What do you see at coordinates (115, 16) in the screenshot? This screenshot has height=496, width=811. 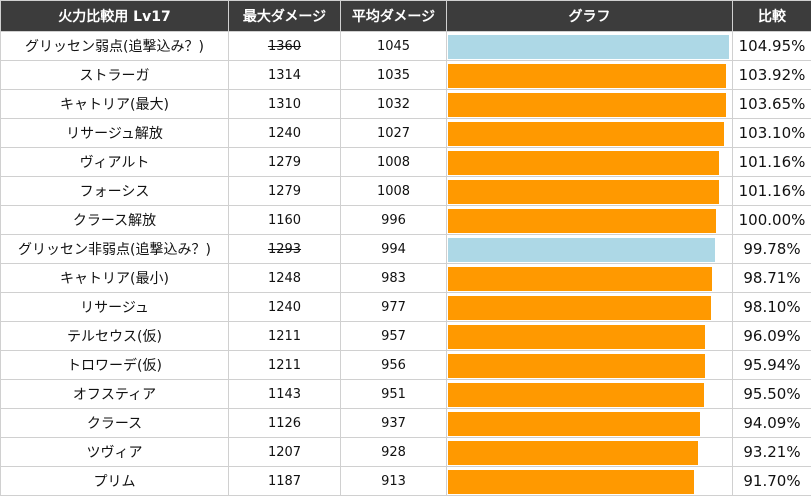 I see `header-name: 火力比較用 Lv17` at bounding box center [115, 16].